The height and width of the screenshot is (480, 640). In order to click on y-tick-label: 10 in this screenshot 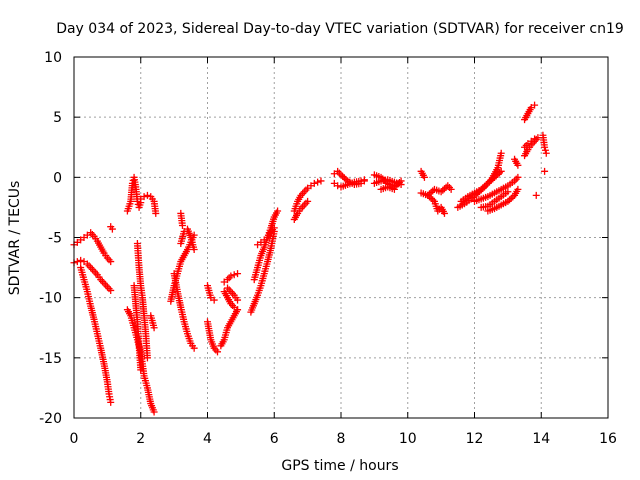, I will do `click(53, 58)`.